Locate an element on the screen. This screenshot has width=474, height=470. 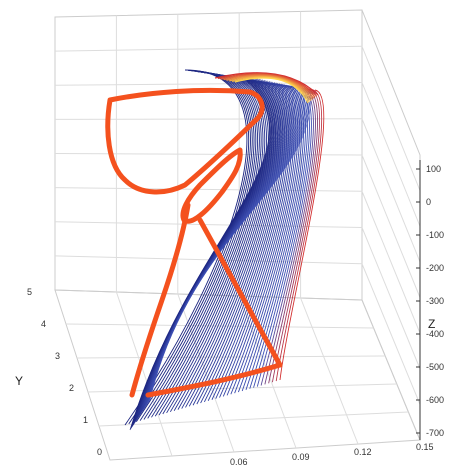
z-tick-label: -500 is located at coordinates (435, 367).